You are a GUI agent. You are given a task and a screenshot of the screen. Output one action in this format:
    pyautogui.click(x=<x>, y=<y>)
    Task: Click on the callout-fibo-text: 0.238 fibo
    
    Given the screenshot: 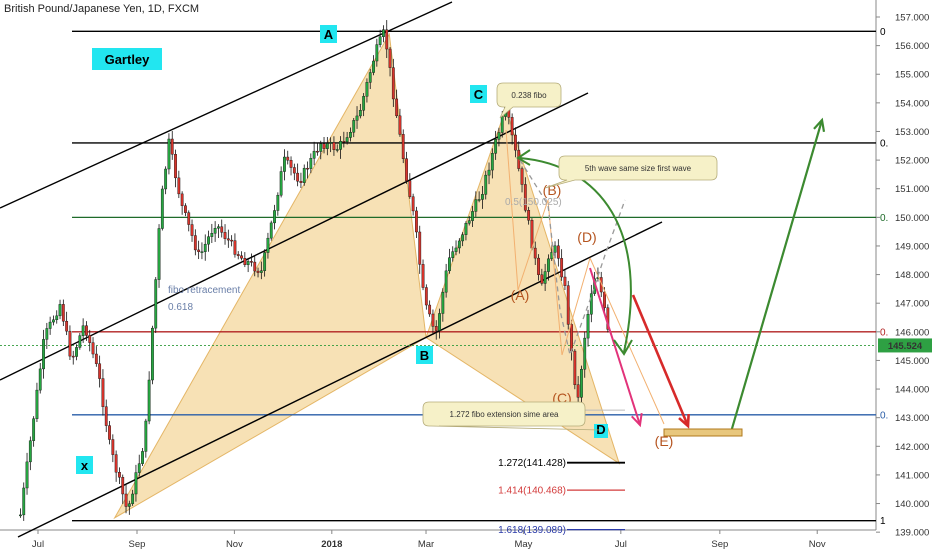 What is the action you would take?
    pyautogui.click(x=529, y=95)
    